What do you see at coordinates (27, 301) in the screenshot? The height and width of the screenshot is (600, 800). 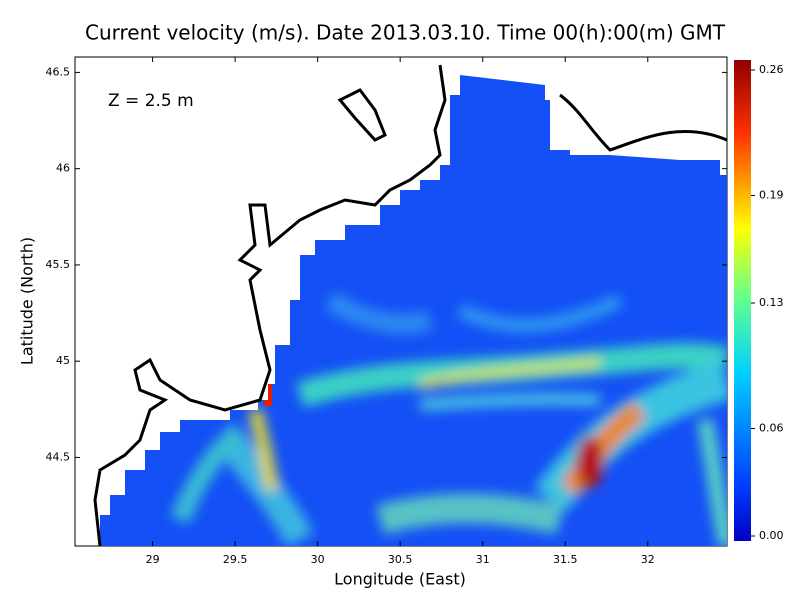 I see `y-axis-label: Latitude (North)` at bounding box center [27, 301].